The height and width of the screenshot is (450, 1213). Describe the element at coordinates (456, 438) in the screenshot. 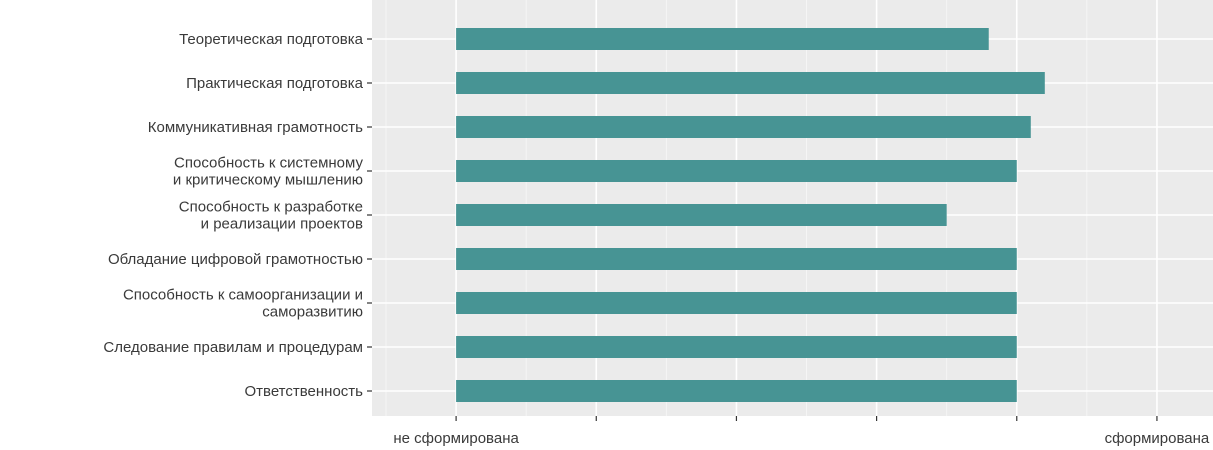

I see `x-tick-label: не сформирована` at that location.